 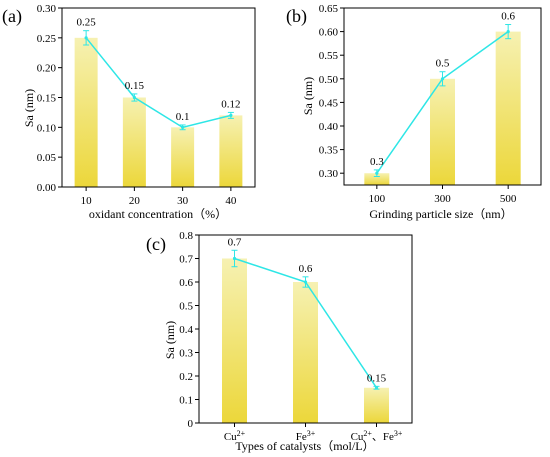 What do you see at coordinates (440, 214) in the screenshot?
I see `x-axis-label: Grinding particle size（nm）` at bounding box center [440, 214].